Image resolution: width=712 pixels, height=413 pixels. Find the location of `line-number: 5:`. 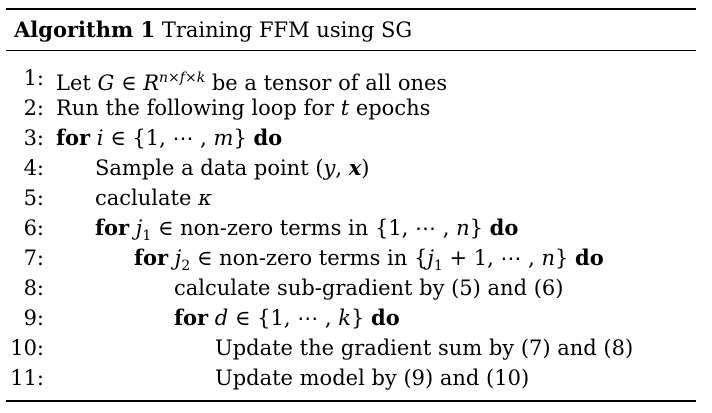

line-number: 5: is located at coordinates (33, 198).